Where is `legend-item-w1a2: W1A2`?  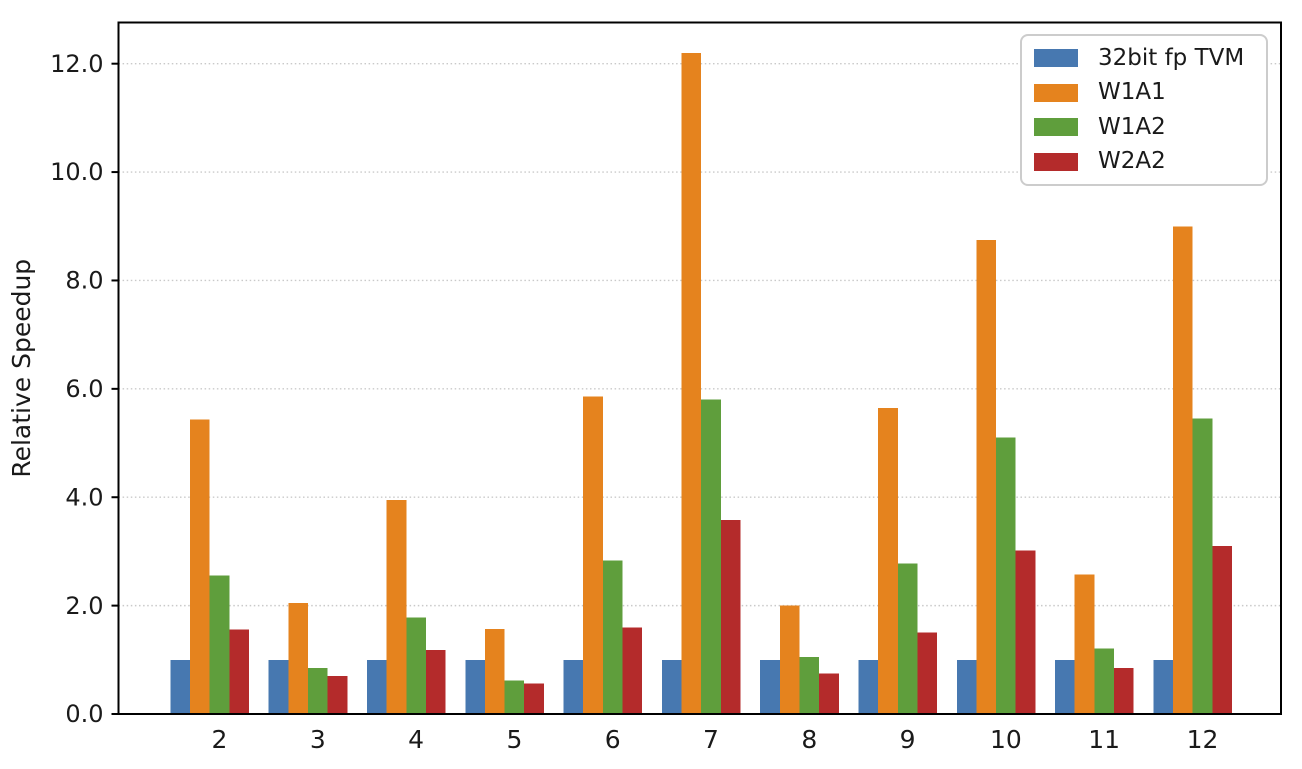
legend-item-w1a2: W1A2 is located at coordinates (1150, 126).